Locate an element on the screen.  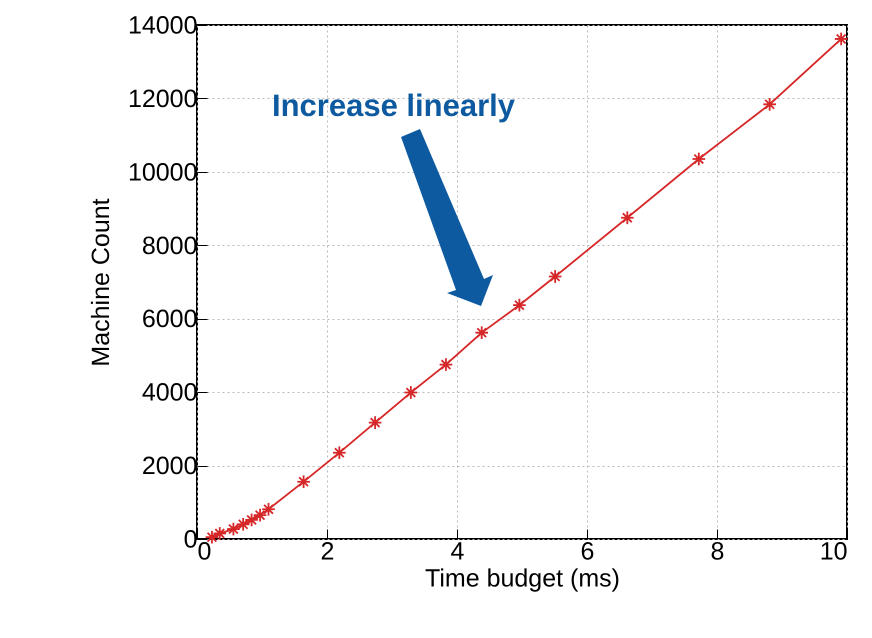
y-tick-label: 6000 is located at coordinates (170, 319).